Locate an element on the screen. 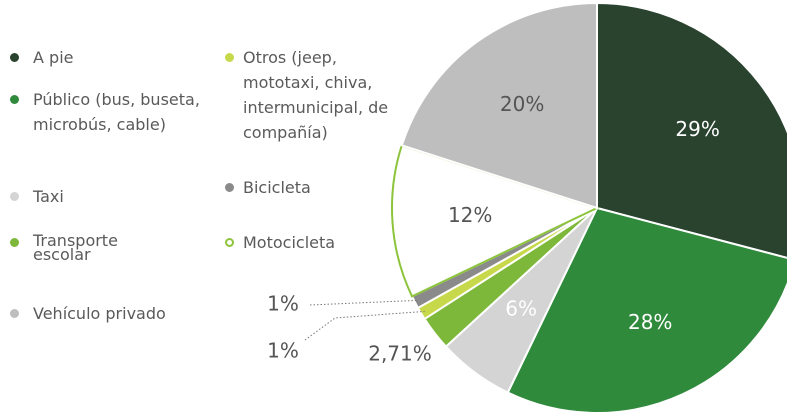 This screenshot has height=413, width=787. slice-label: 12% is located at coordinates (470, 215).